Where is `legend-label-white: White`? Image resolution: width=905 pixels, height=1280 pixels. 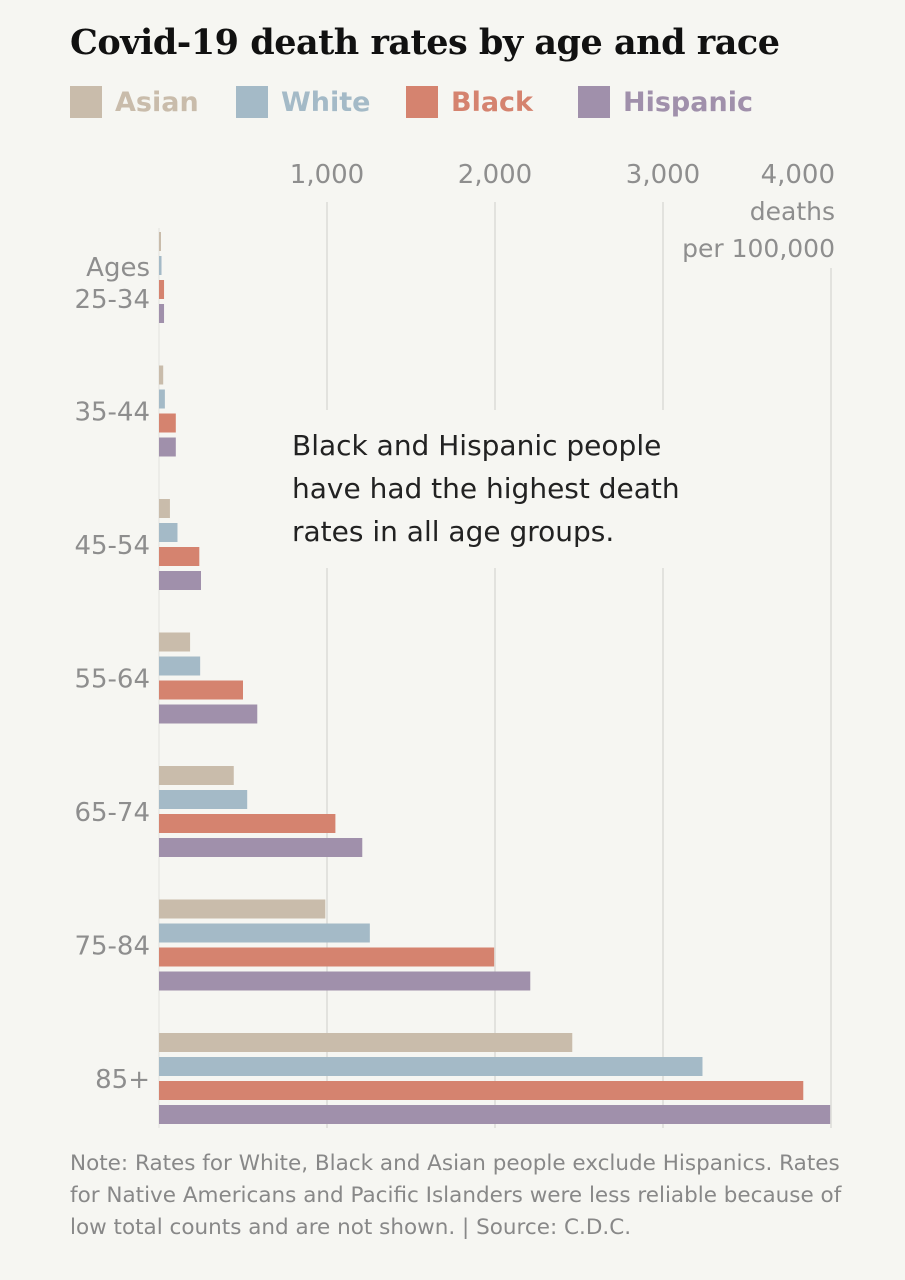
legend-label-white: White is located at coordinates (326, 102).